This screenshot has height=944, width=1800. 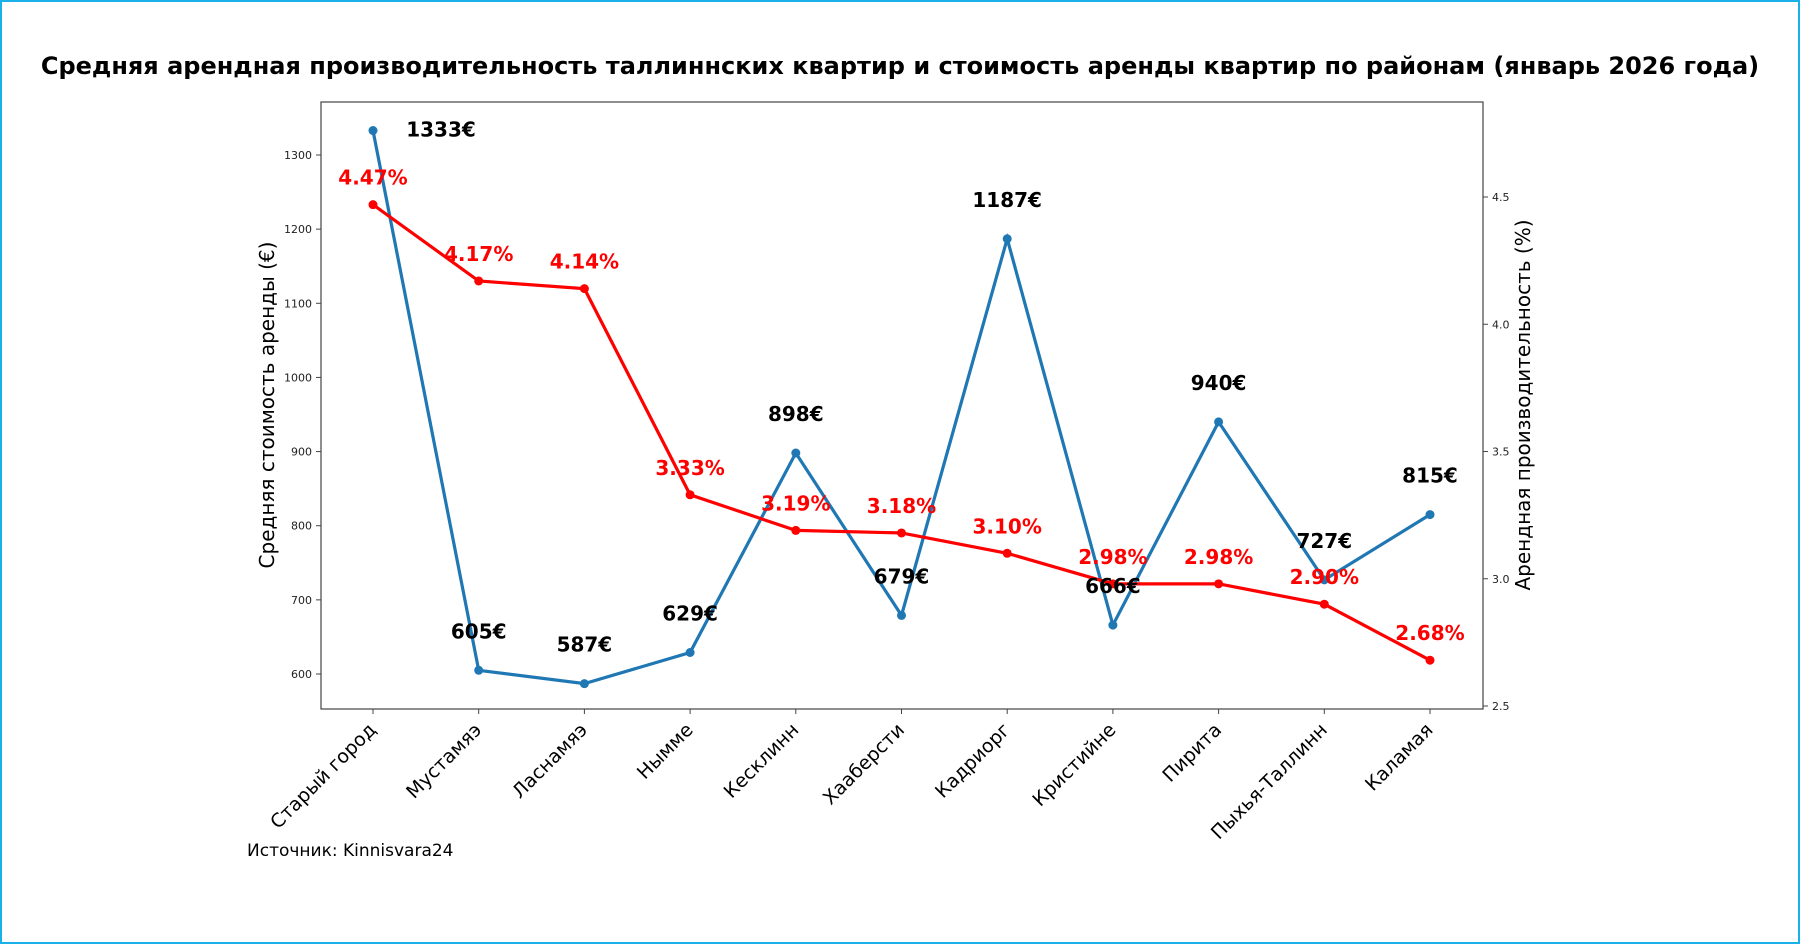 What do you see at coordinates (441, 130) in the screenshot?
I see `rent-value-label: 1333€` at bounding box center [441, 130].